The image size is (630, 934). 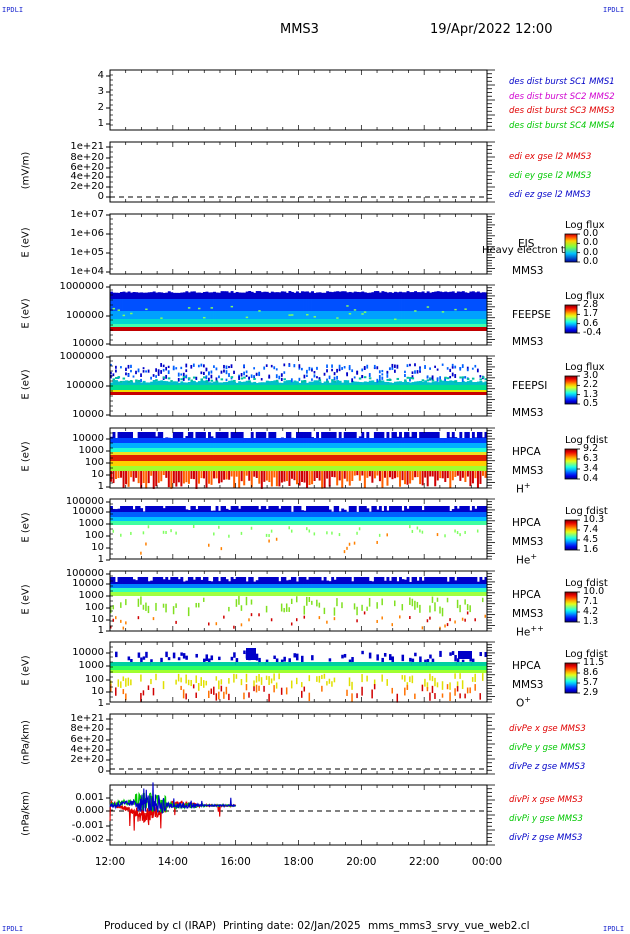 What do you see at coordinates (343, 601) in the screenshot?
I see `panel-hpca_he2` at bounding box center [343, 601].